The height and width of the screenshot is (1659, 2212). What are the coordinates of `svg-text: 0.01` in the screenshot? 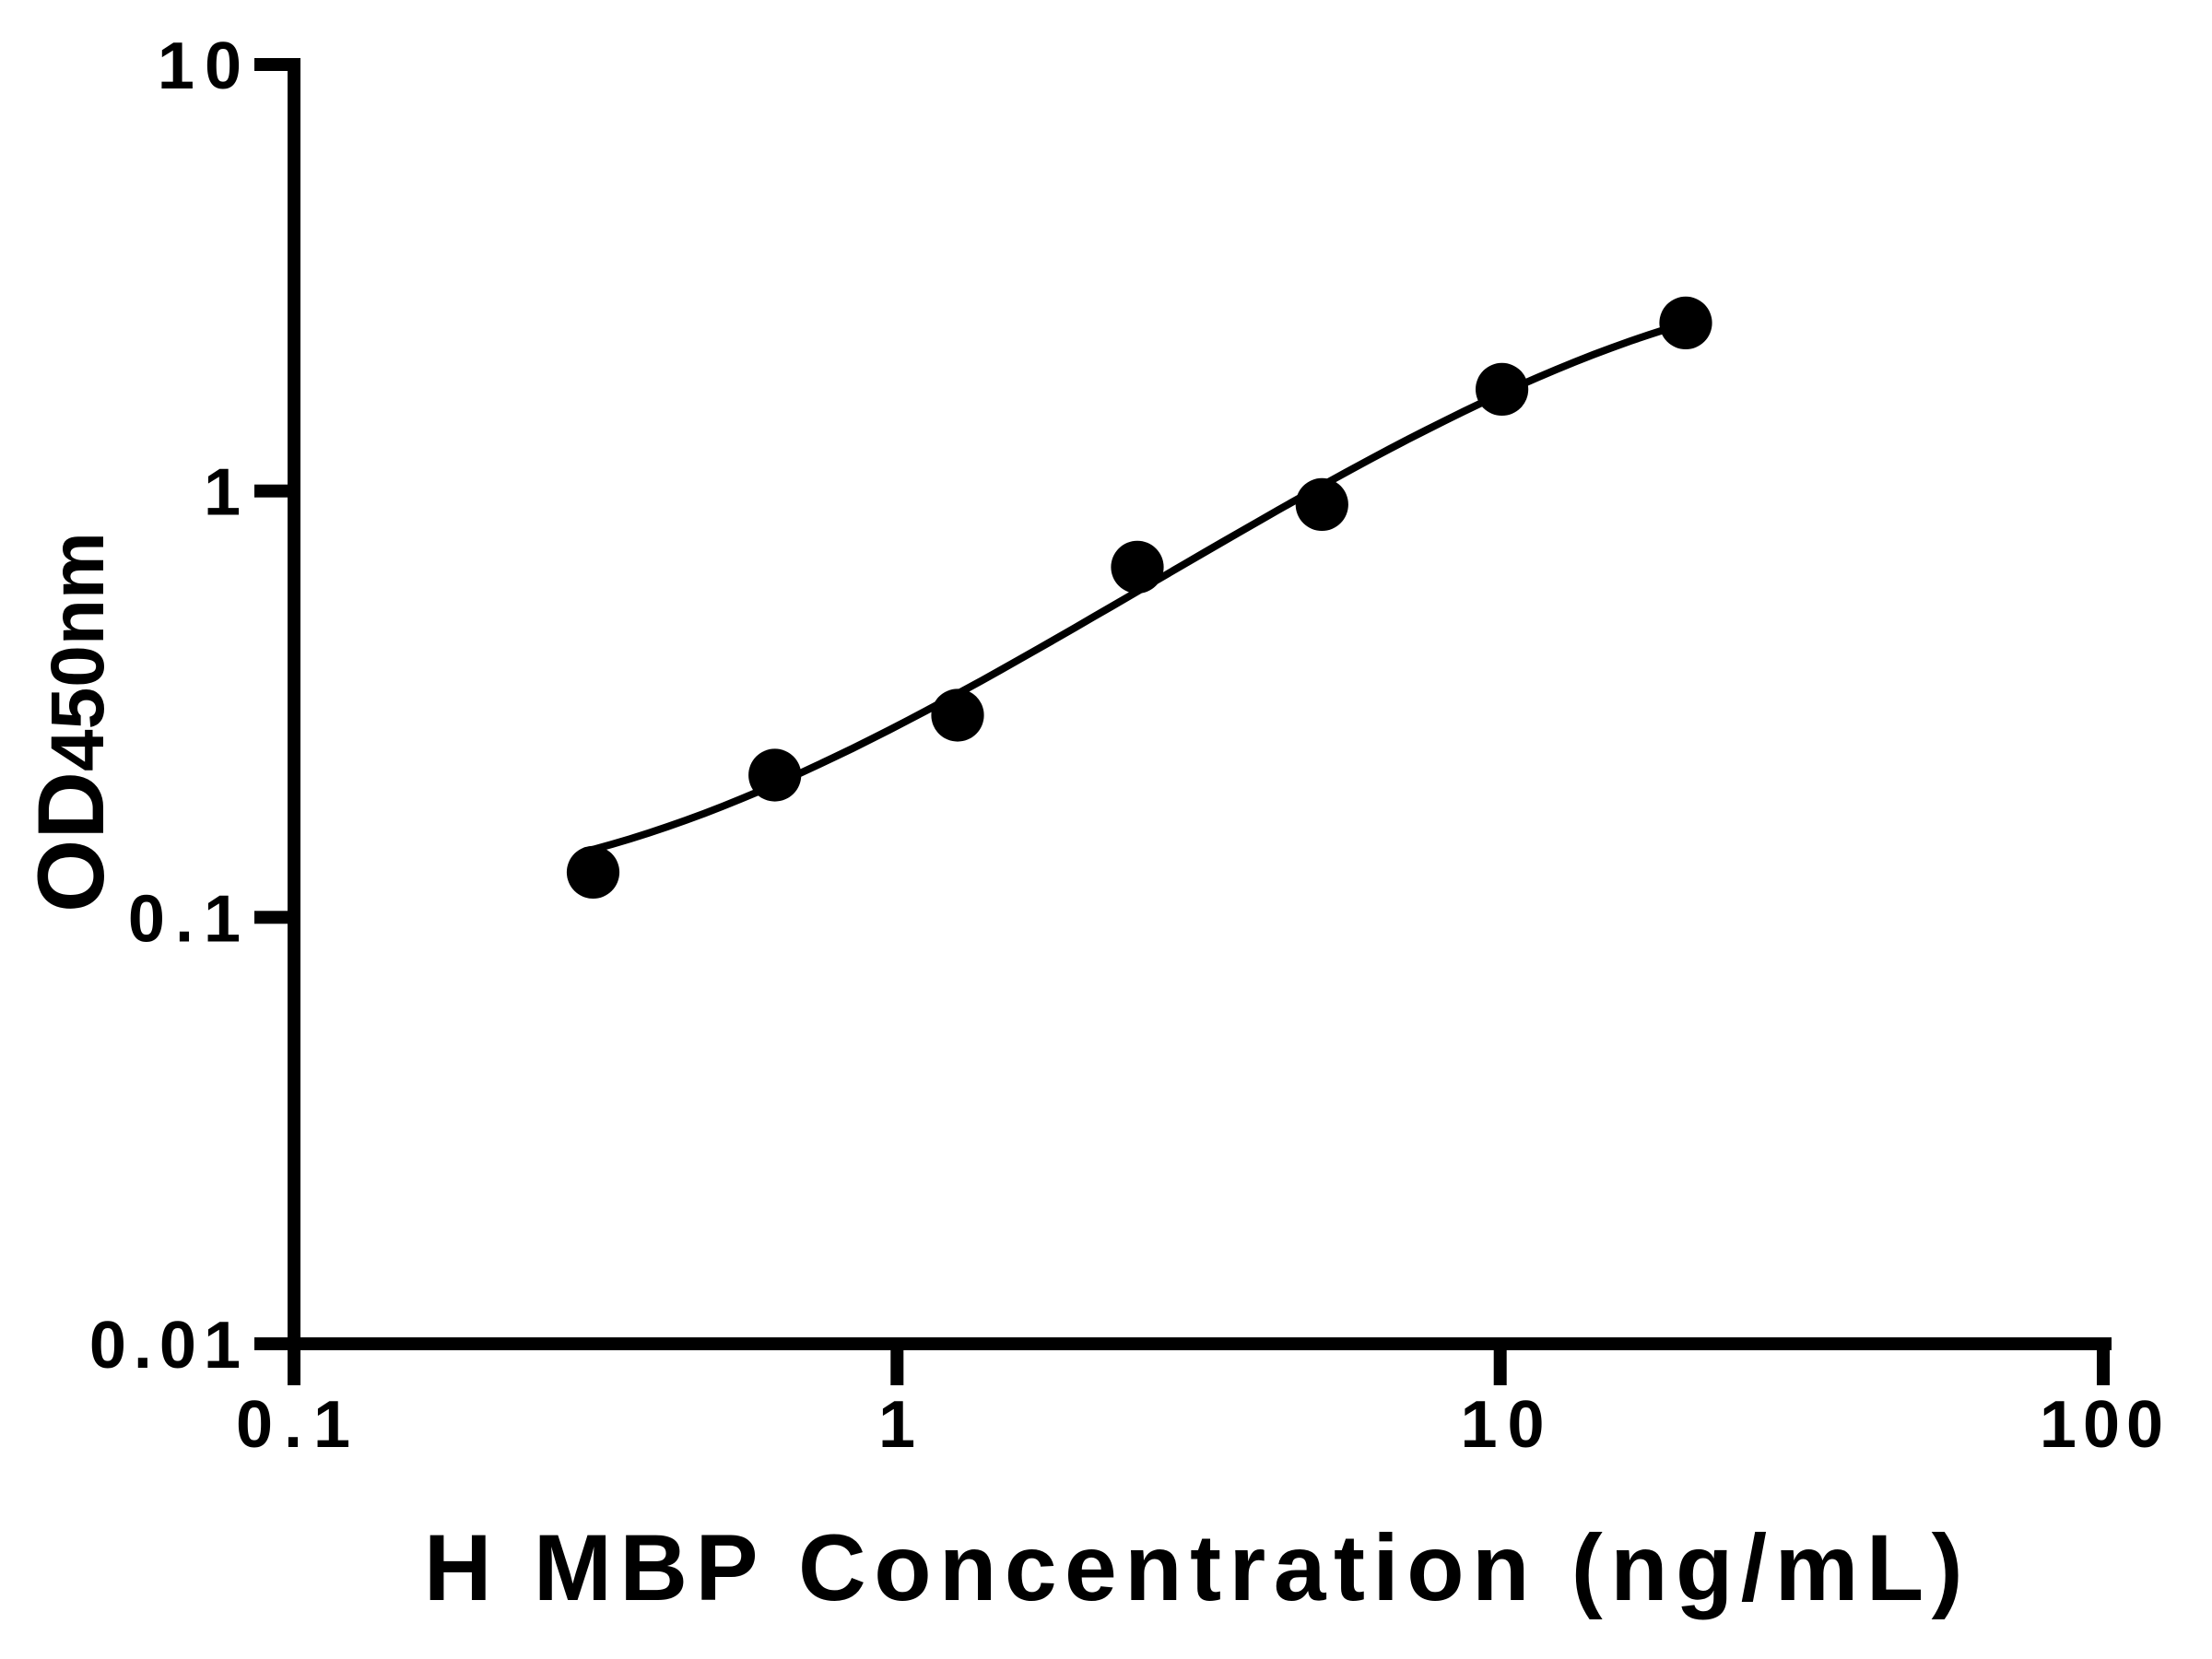 It's located at (168, 1345).